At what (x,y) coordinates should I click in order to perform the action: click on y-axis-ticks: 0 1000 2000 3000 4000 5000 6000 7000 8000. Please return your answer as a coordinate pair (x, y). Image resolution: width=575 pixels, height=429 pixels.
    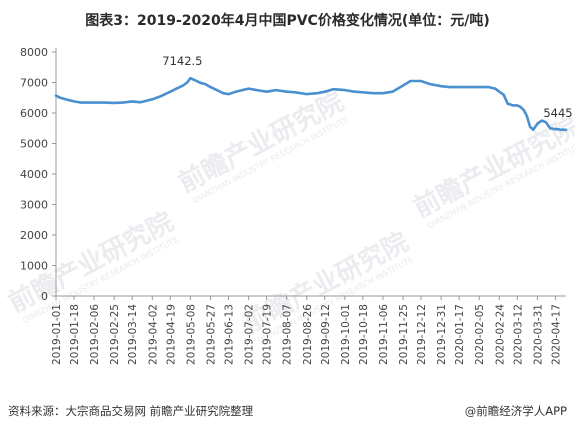
    Looking at the image, I should click on (38, 174).